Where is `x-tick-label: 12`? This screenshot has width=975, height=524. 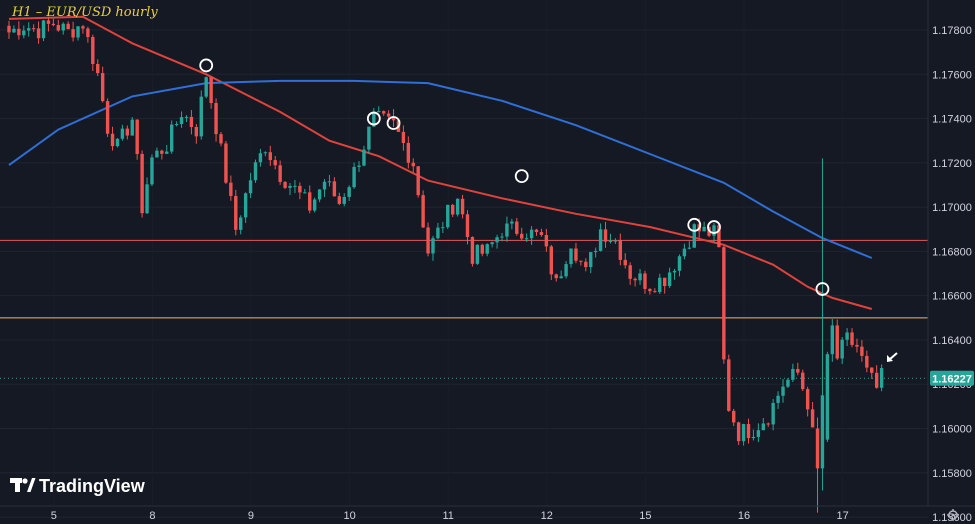 x-tick-label: 12 is located at coordinates (547, 516).